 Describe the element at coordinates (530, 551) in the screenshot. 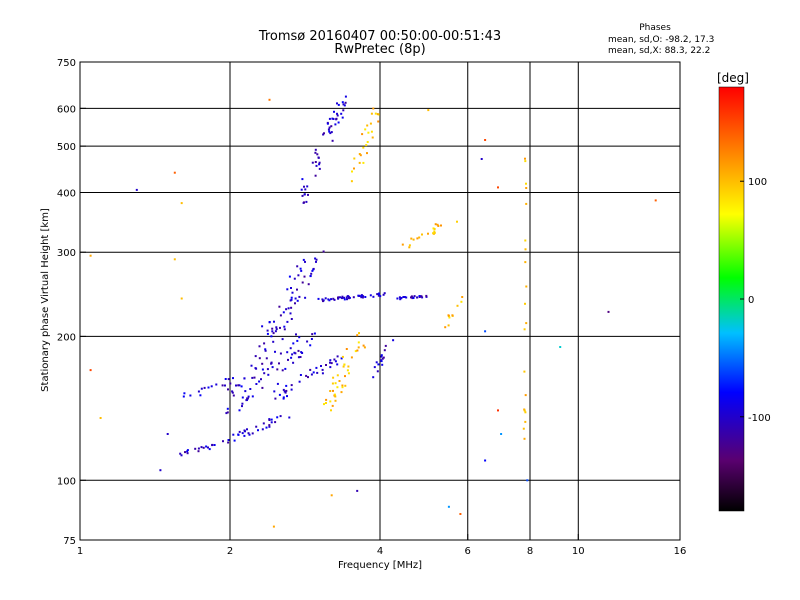

I see `x-tick-label-4: 8` at that location.